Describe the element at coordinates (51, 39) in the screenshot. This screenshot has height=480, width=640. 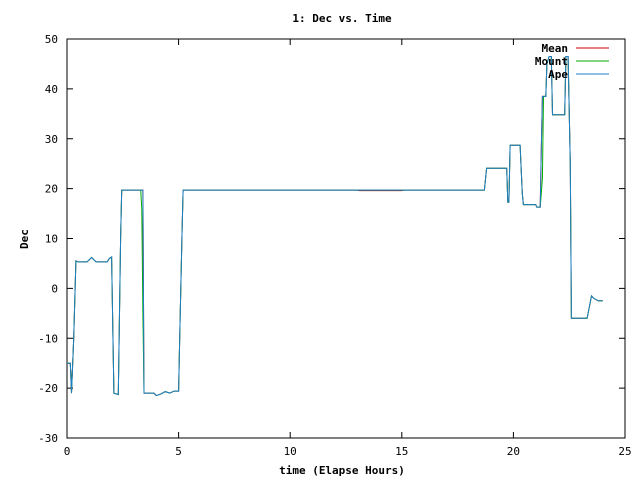
I see `y-tick-label: 50` at that location.